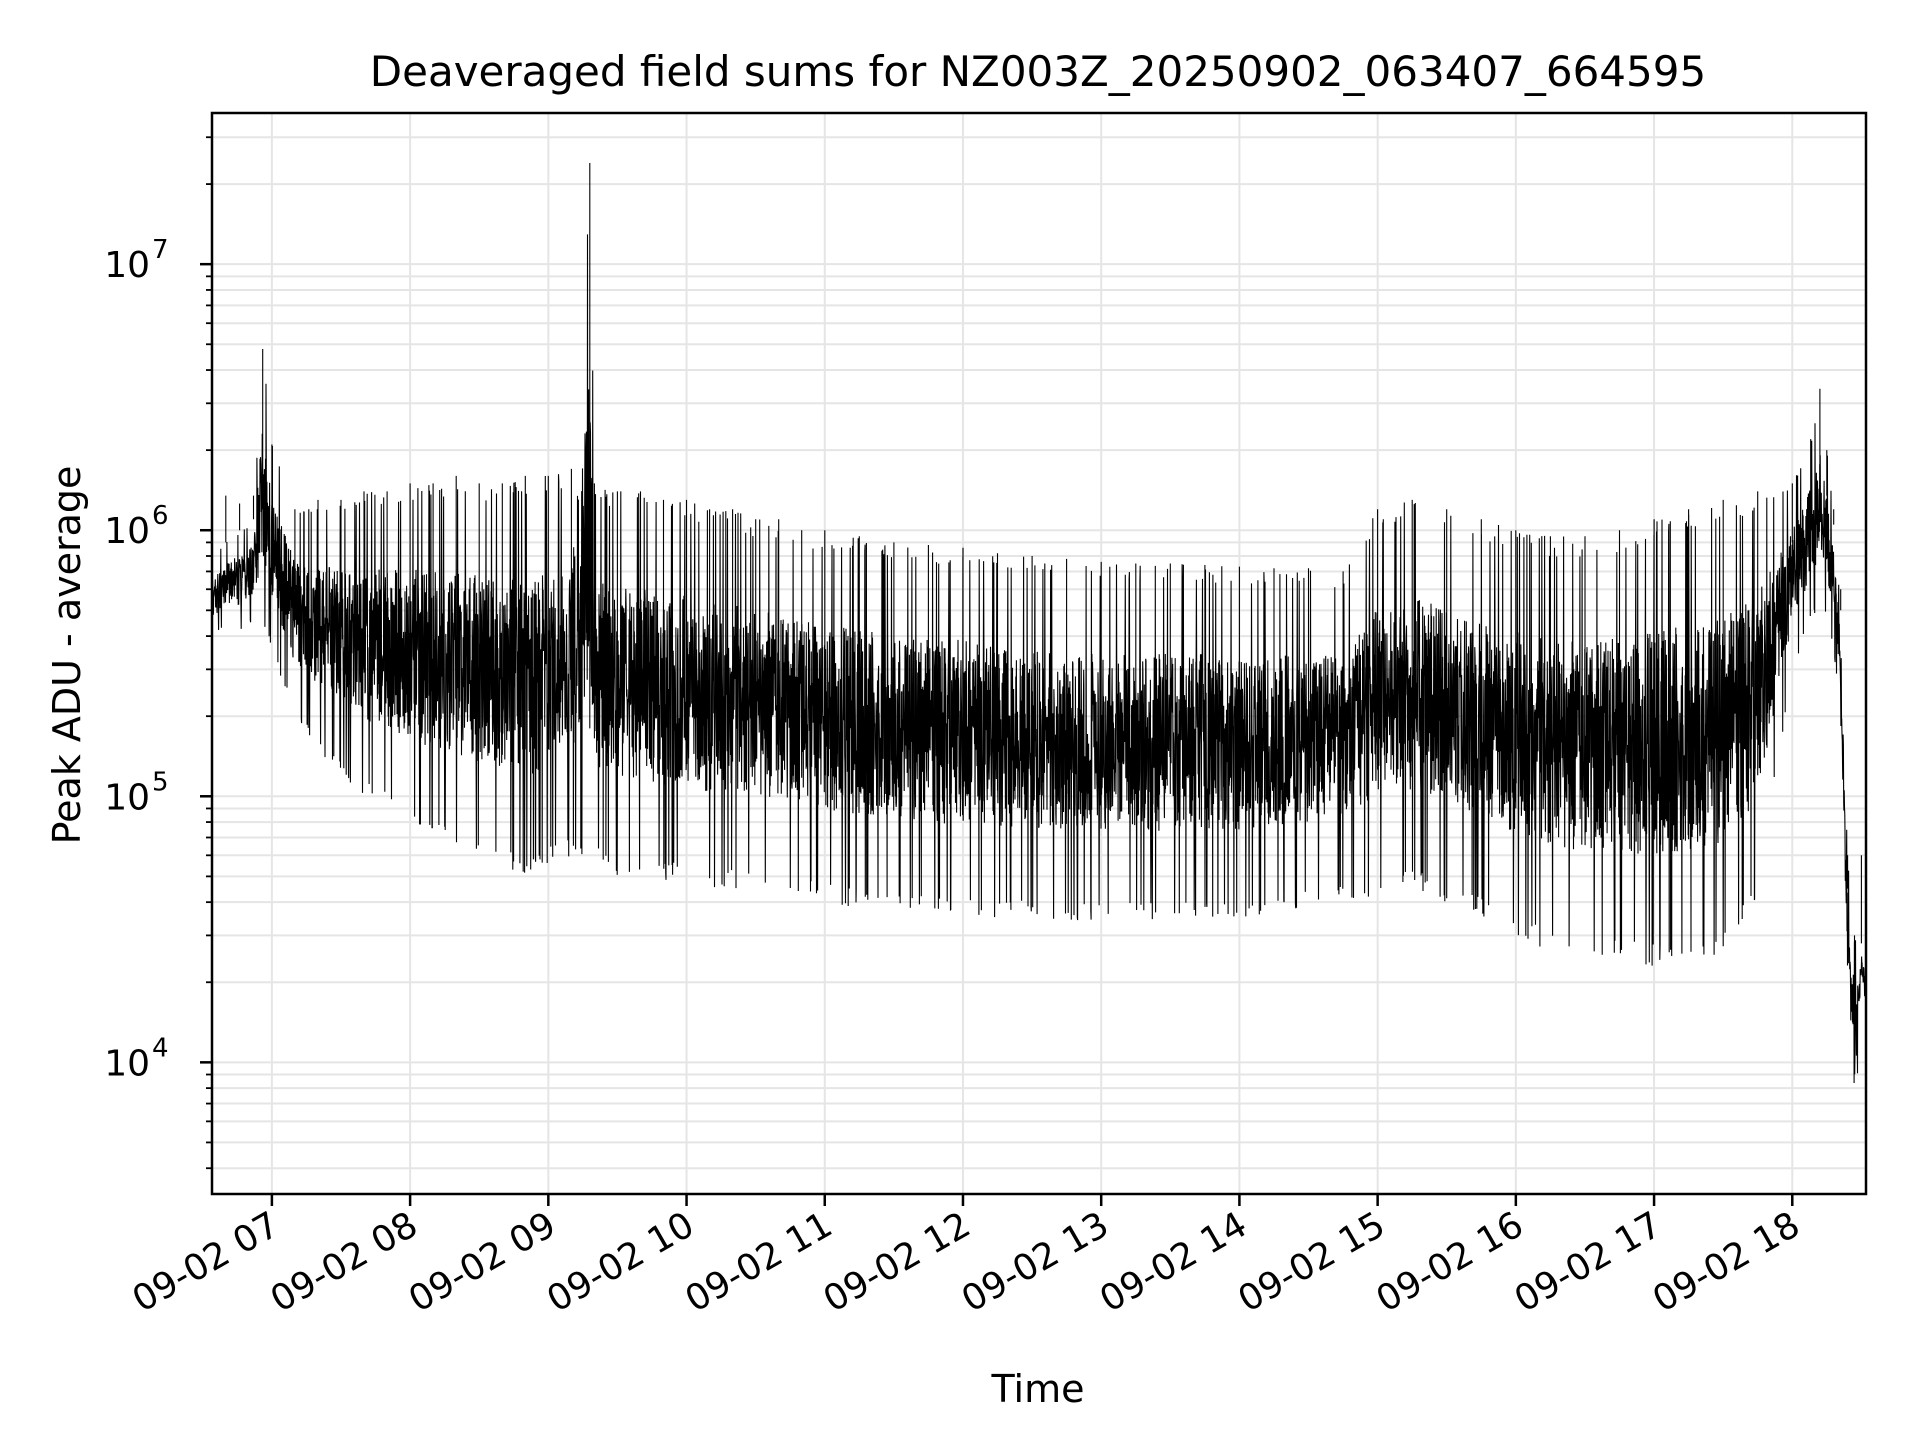 This screenshot has height=1440, width=1920. What do you see at coordinates (160, 1048) in the screenshot?
I see `y-tick-exponent: 4` at bounding box center [160, 1048].